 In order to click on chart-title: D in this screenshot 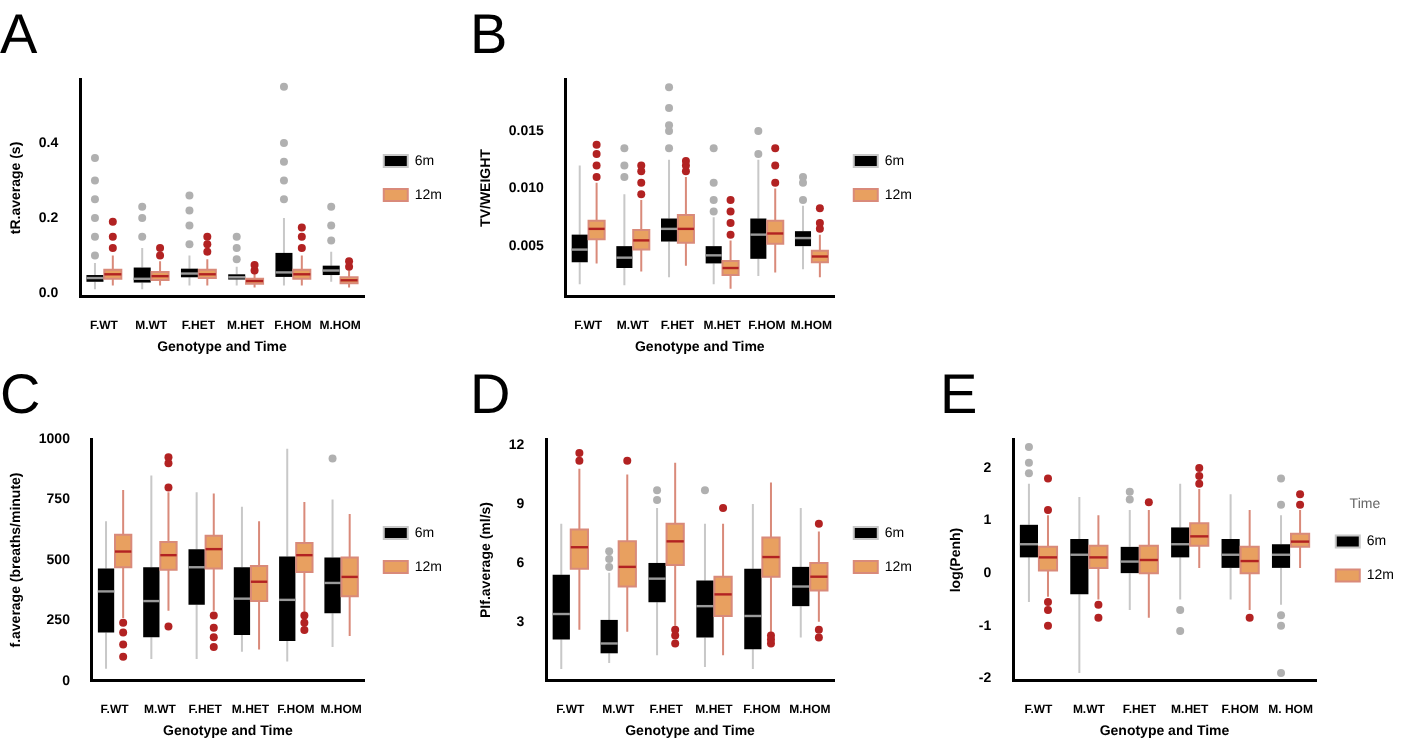, I will do `click(490, 394)`.